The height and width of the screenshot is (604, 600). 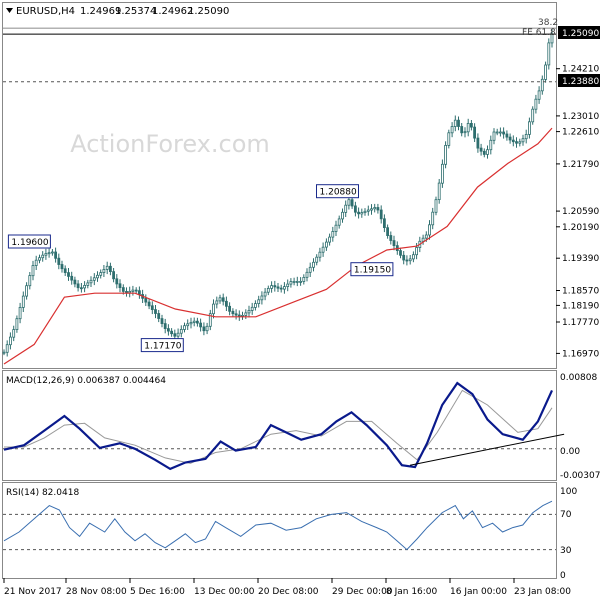 I want to click on macd-signal-line, so click(x=278, y=426).